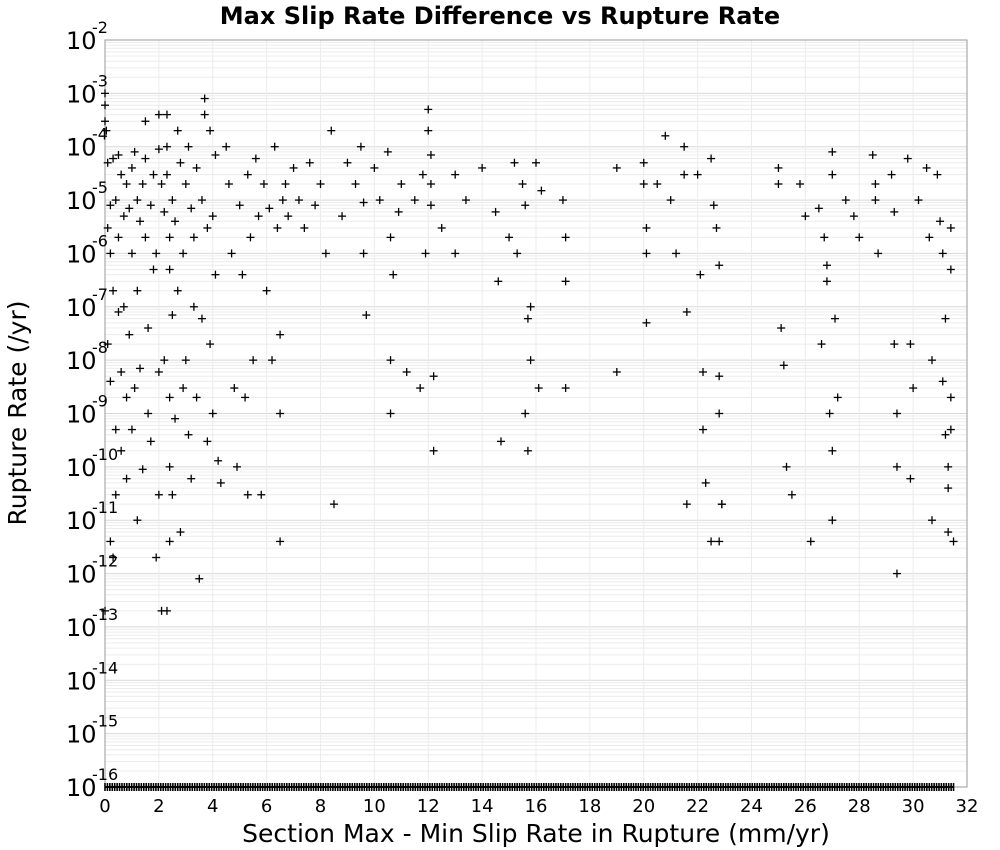  What do you see at coordinates (105, 454) in the screenshot?
I see `y-tick-exponent: -10` at bounding box center [105, 454].